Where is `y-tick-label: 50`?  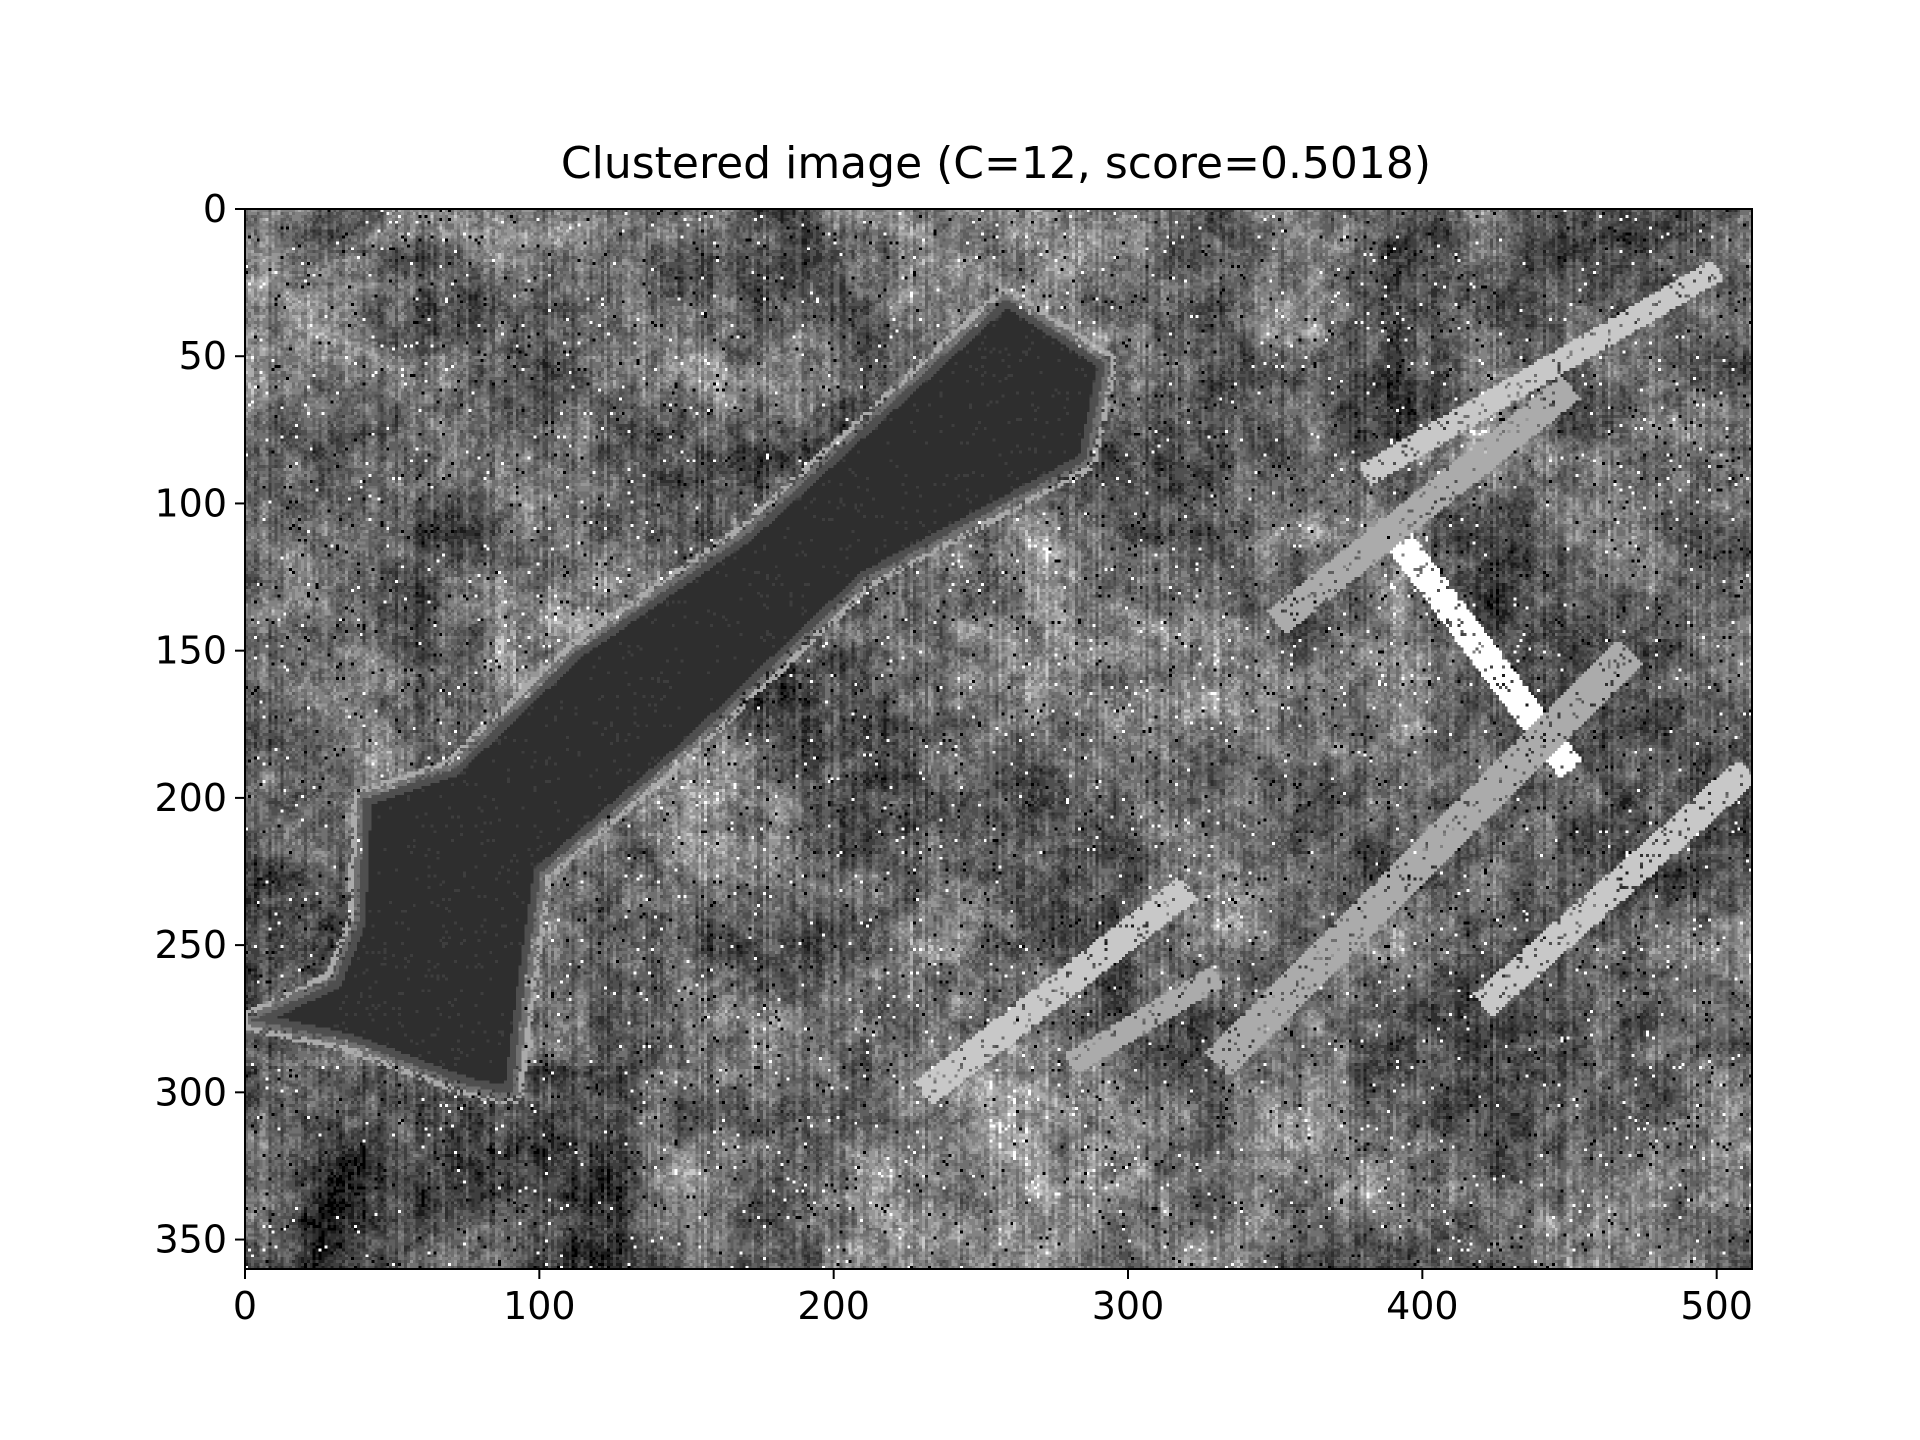
y-tick-label: 50 is located at coordinates (203, 356).